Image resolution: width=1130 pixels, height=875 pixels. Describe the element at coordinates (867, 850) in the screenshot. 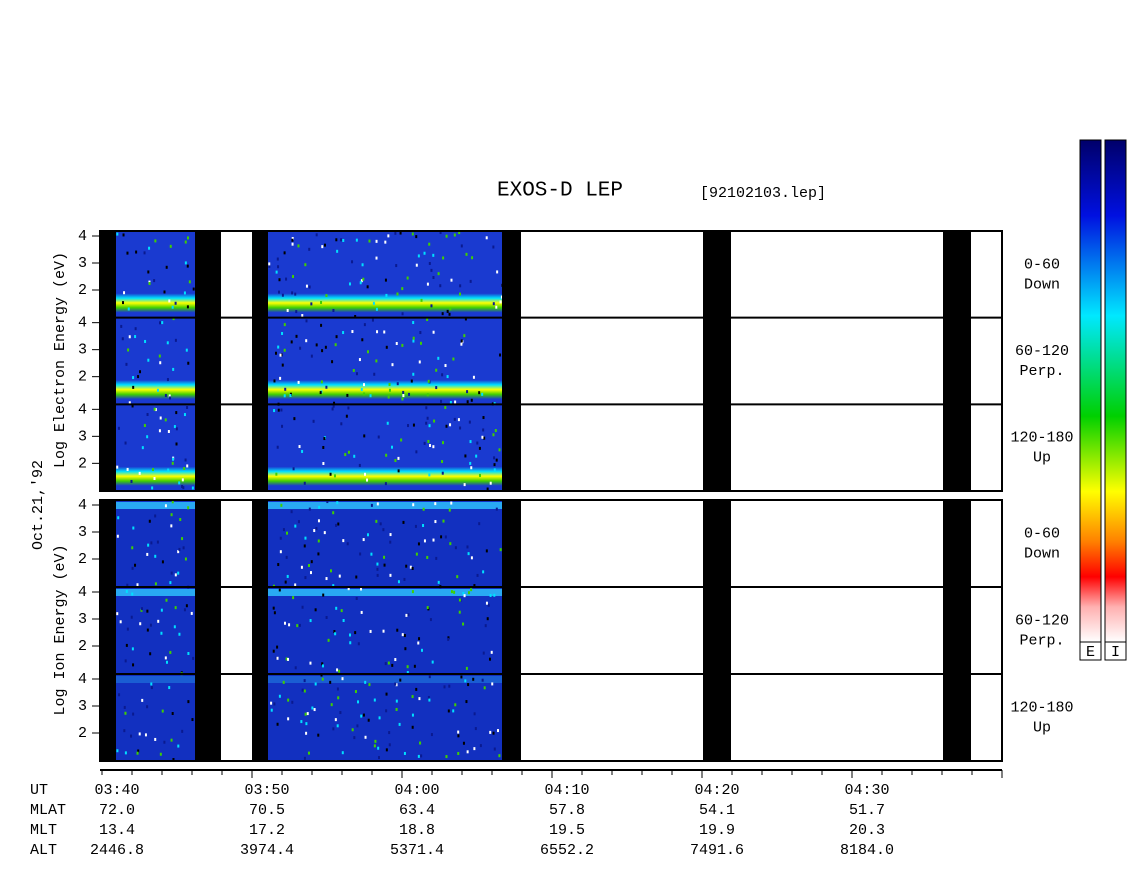

I see `row-value: 8184.0` at that location.